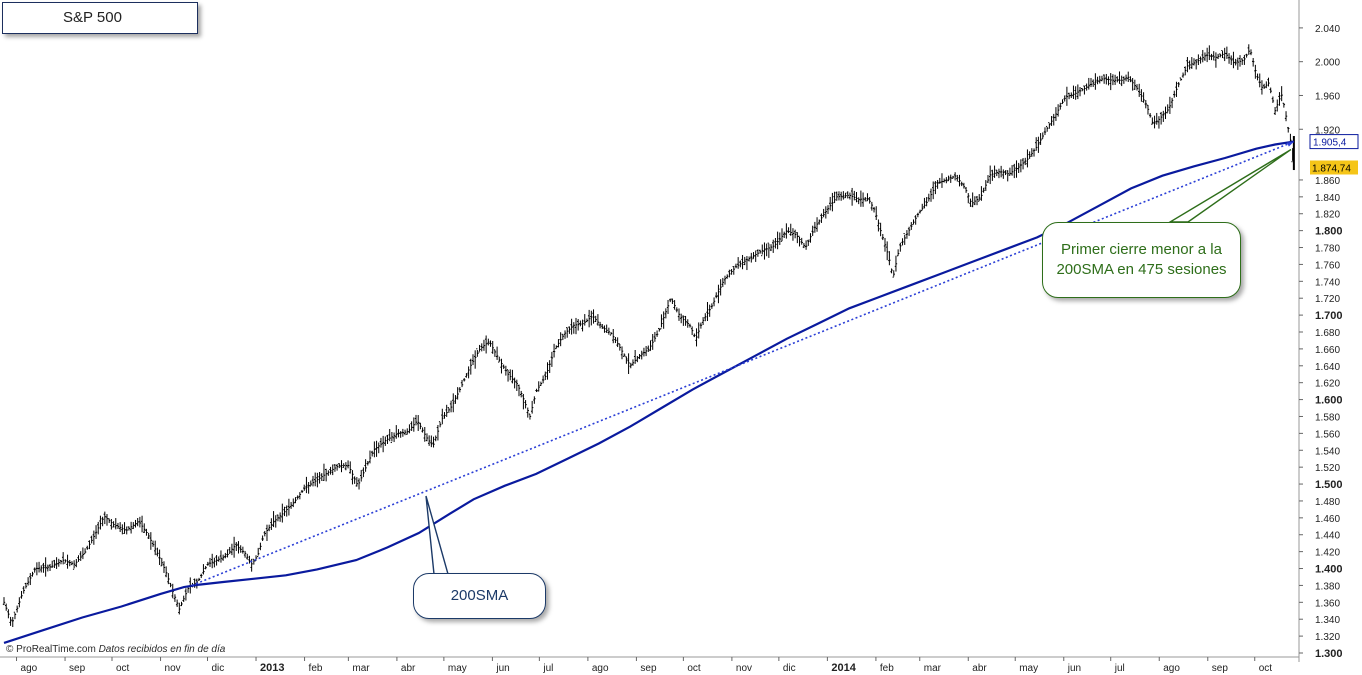 This screenshot has height=675, width=1362. What do you see at coordinates (1327, 198) in the screenshot?
I see `y-tick-label: 1.840` at bounding box center [1327, 198].